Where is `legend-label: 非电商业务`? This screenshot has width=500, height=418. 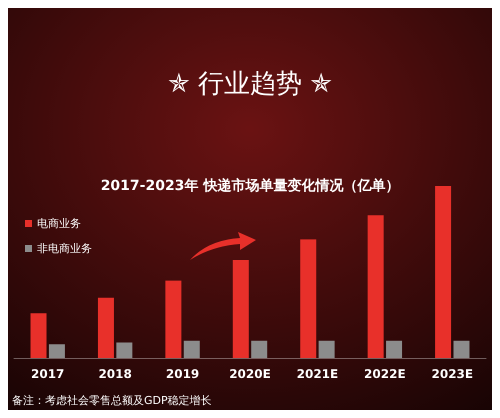
legend-label: 非电商业务 is located at coordinates (64, 248).